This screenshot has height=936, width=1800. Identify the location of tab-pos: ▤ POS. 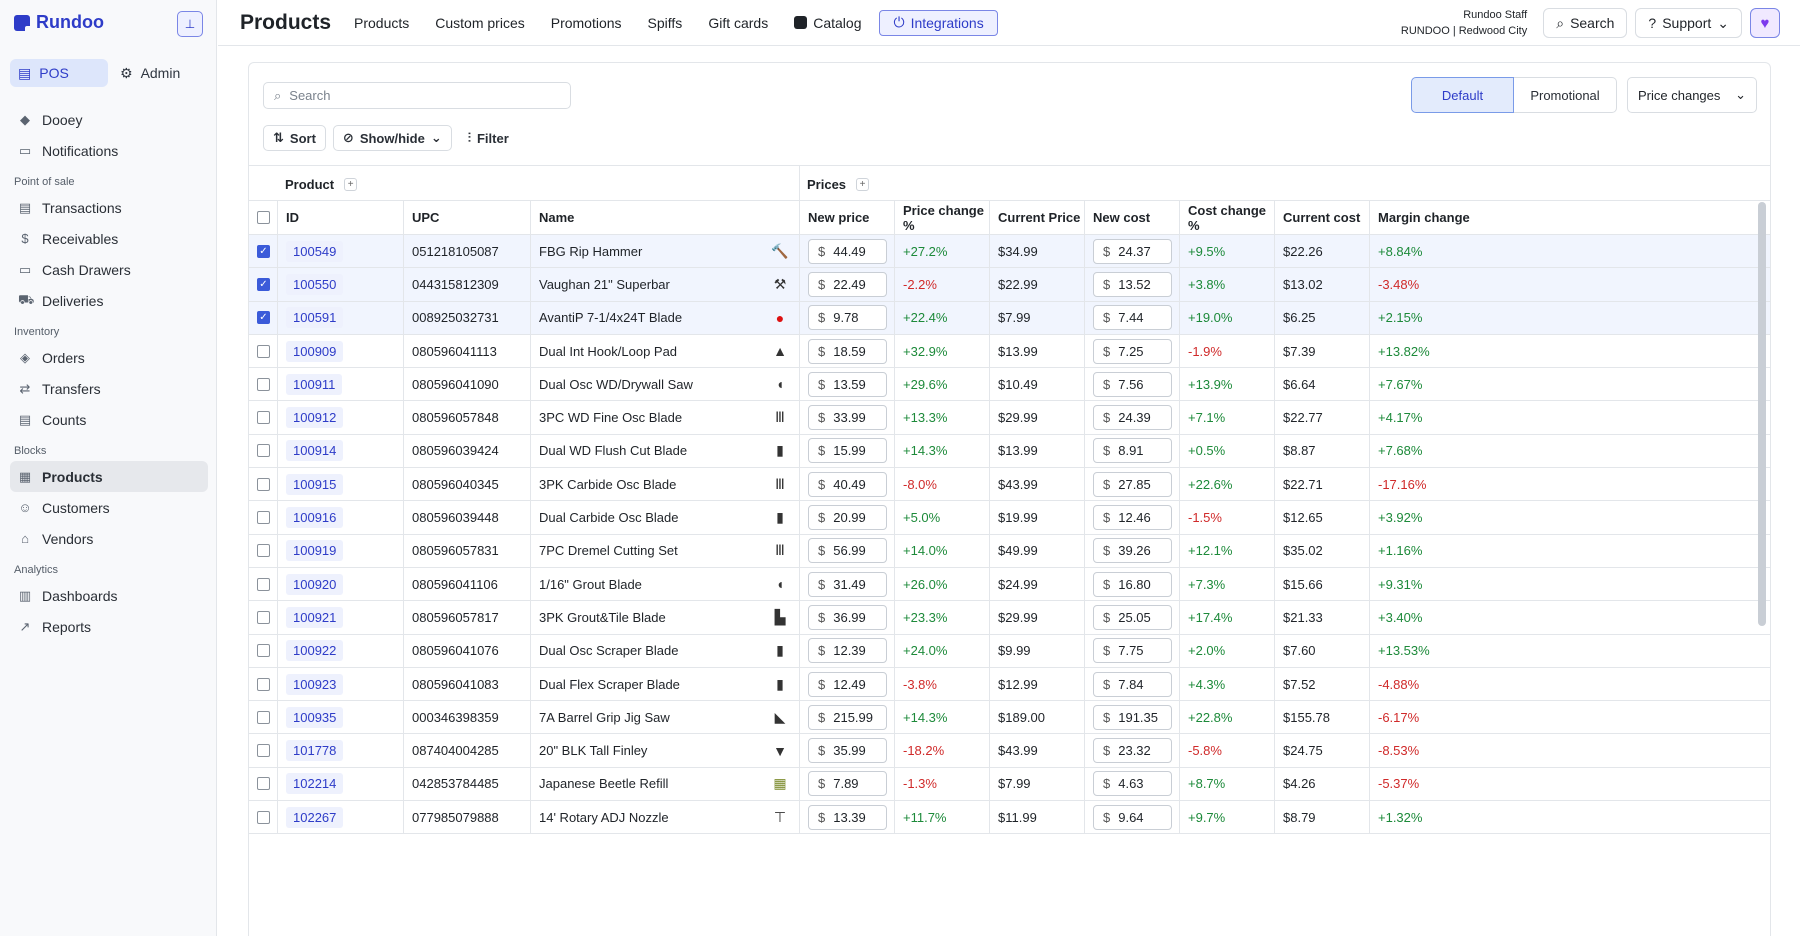
(59, 73).